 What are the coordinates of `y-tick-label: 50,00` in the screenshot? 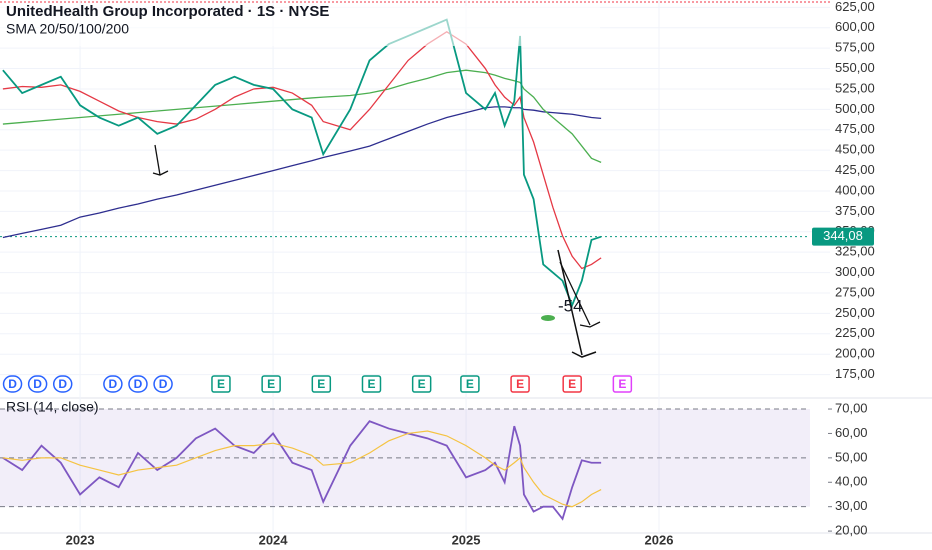 It's located at (851, 456).